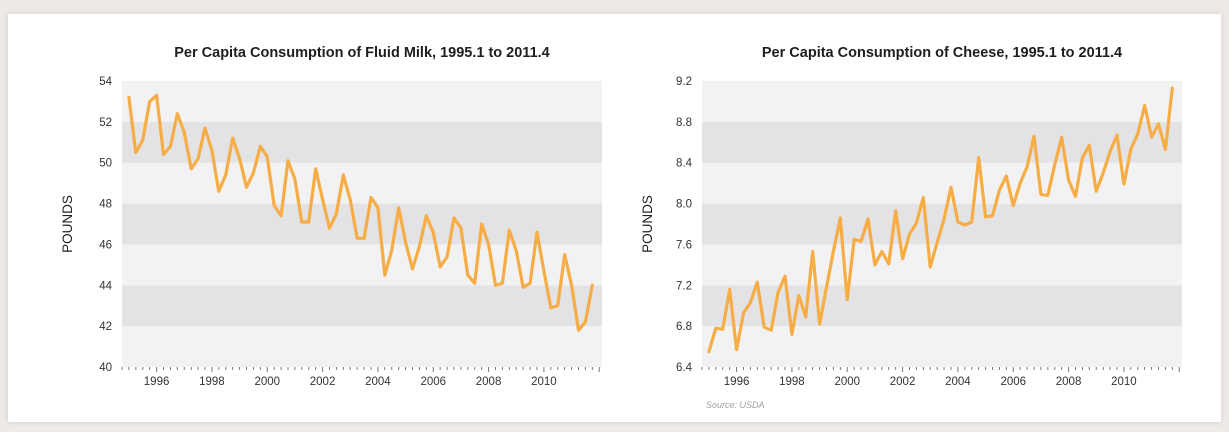 This screenshot has width=1229, height=432. I want to click on y-tick-label: 8.4, so click(684, 164).